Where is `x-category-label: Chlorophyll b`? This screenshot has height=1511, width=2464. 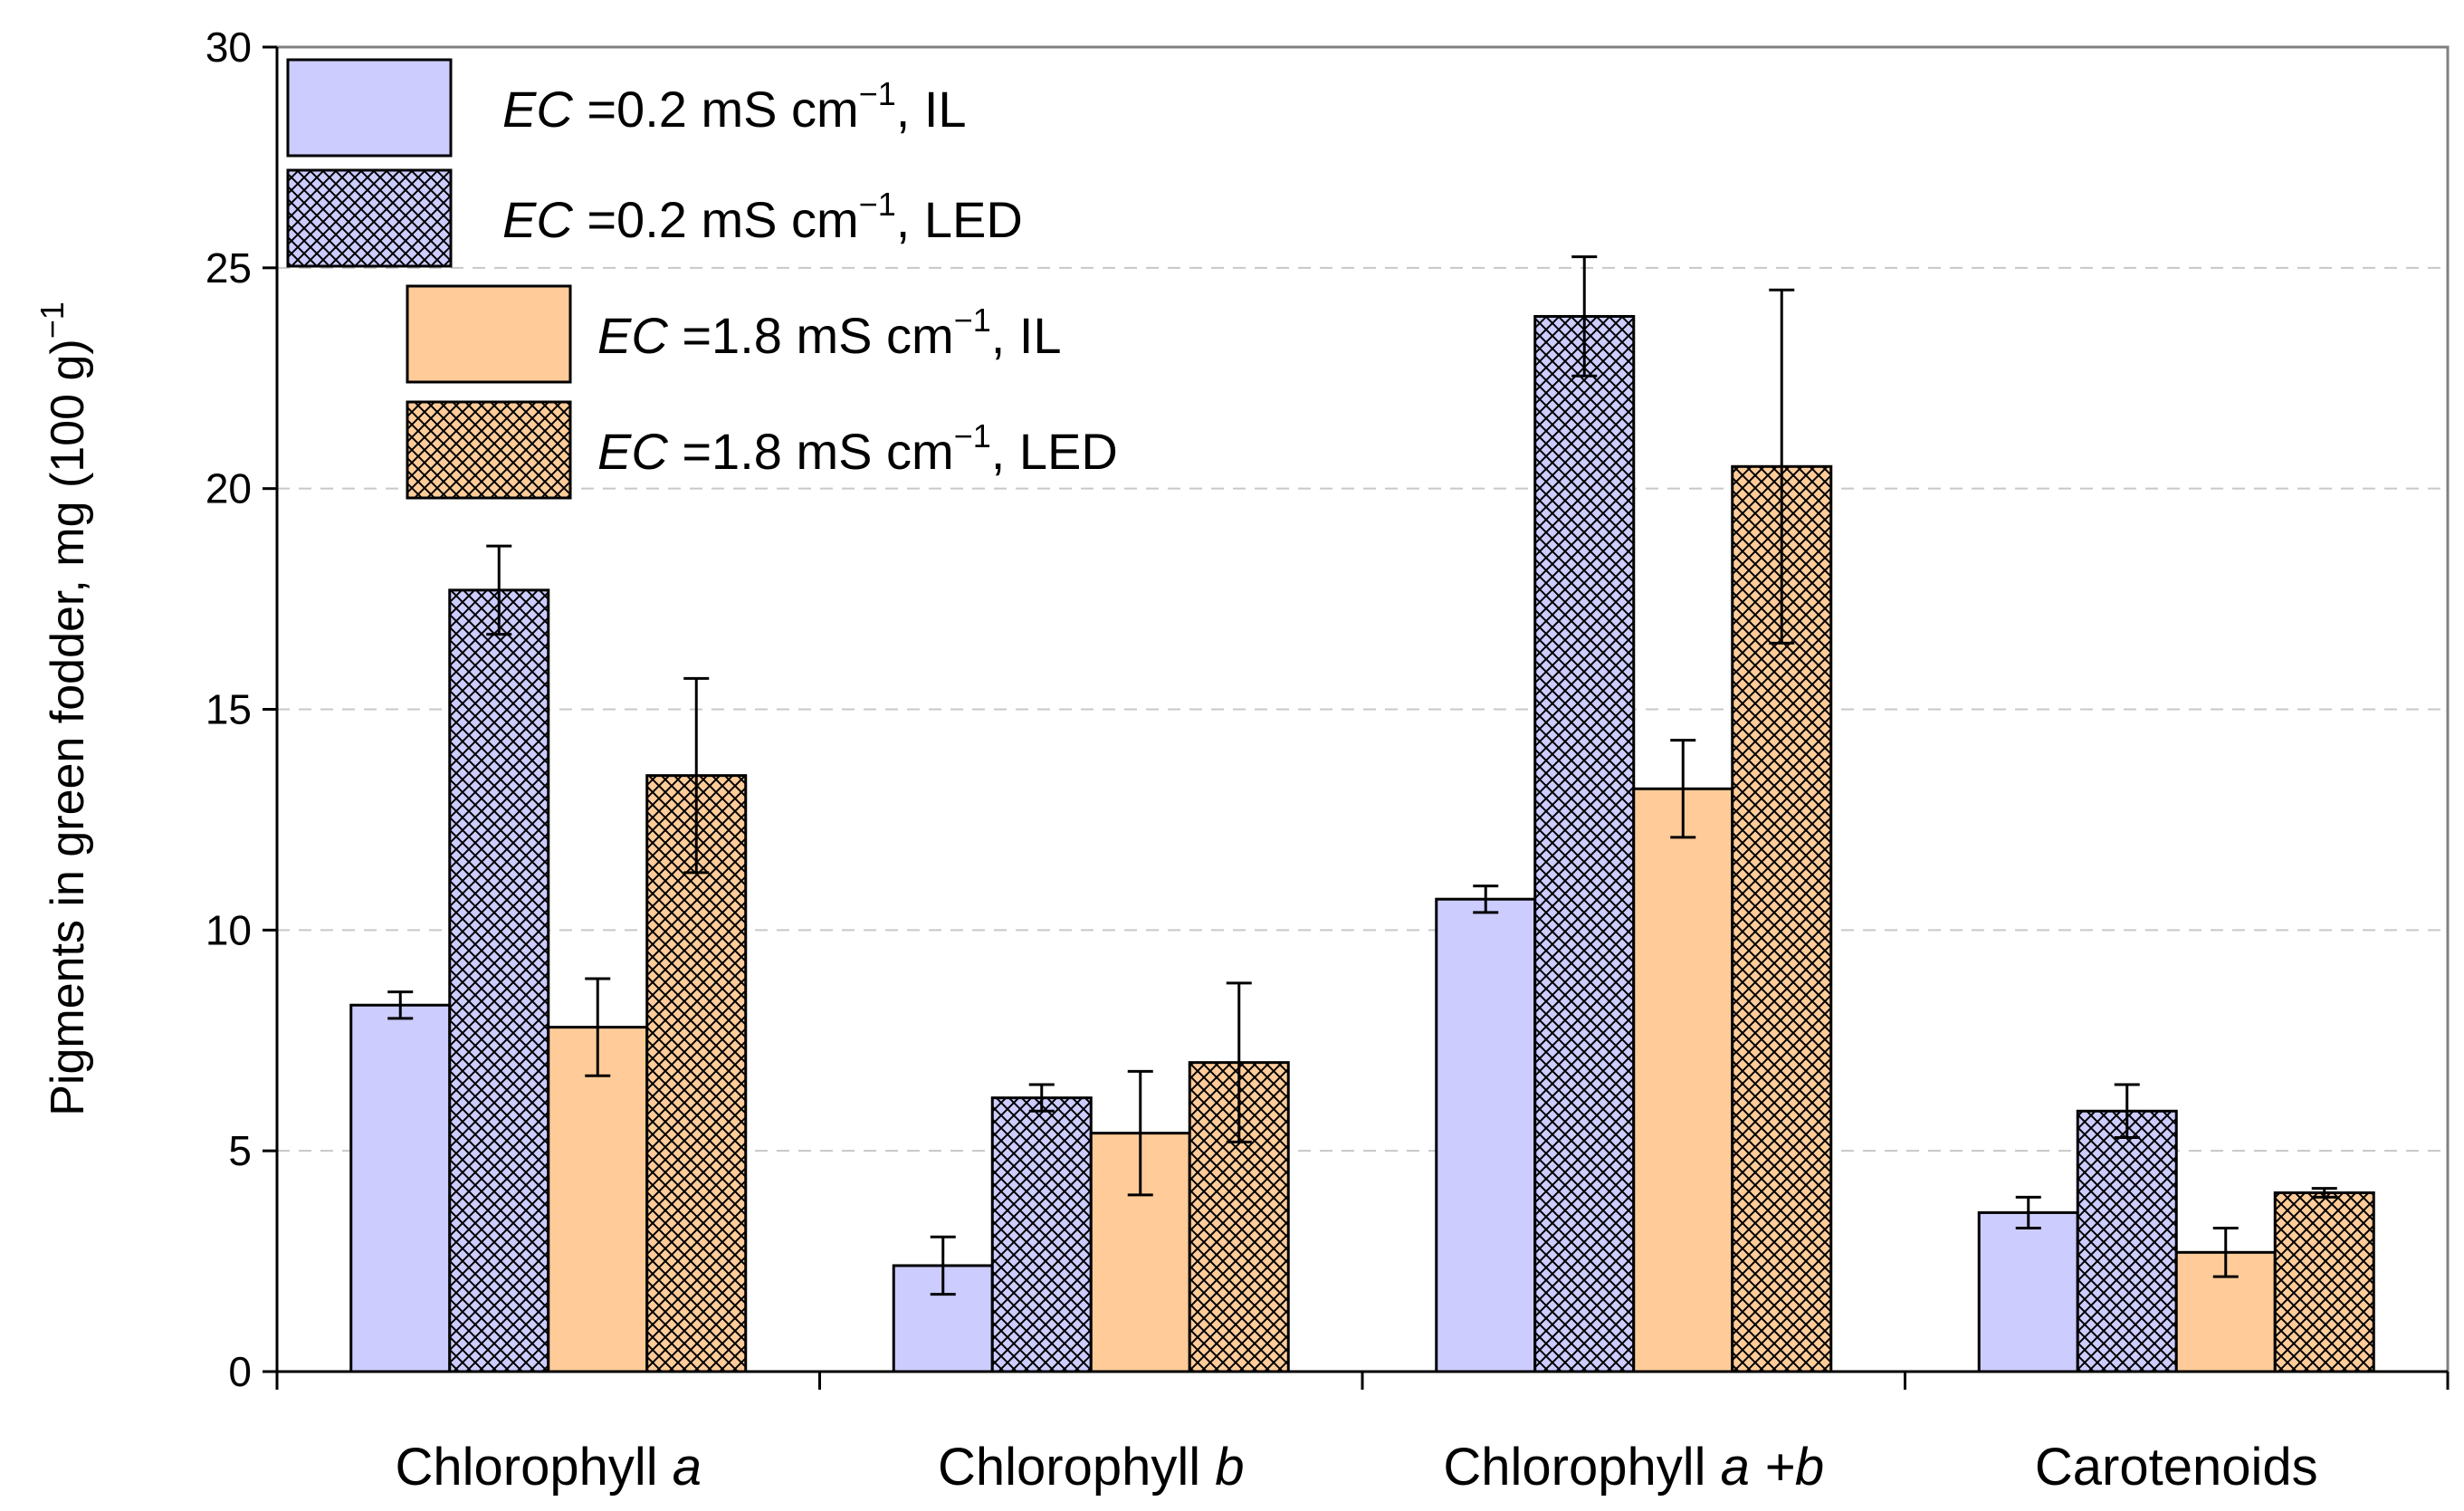
x-category-label: Chlorophyll b is located at coordinates (1091, 1467).